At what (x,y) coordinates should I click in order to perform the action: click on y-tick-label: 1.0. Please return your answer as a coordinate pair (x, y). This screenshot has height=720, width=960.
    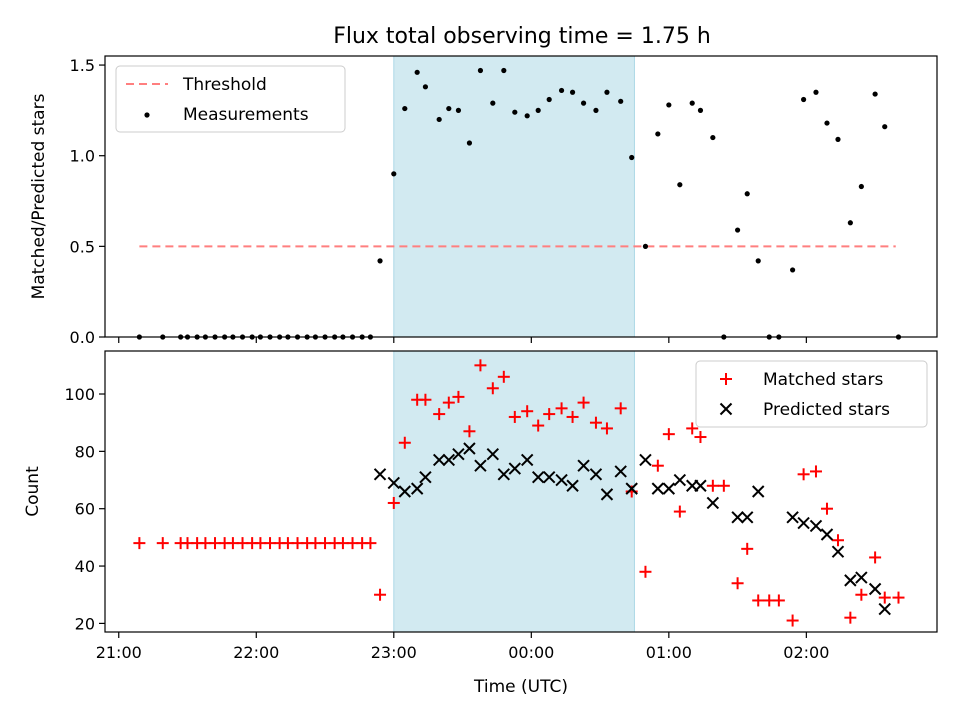
    Looking at the image, I should click on (82, 156).